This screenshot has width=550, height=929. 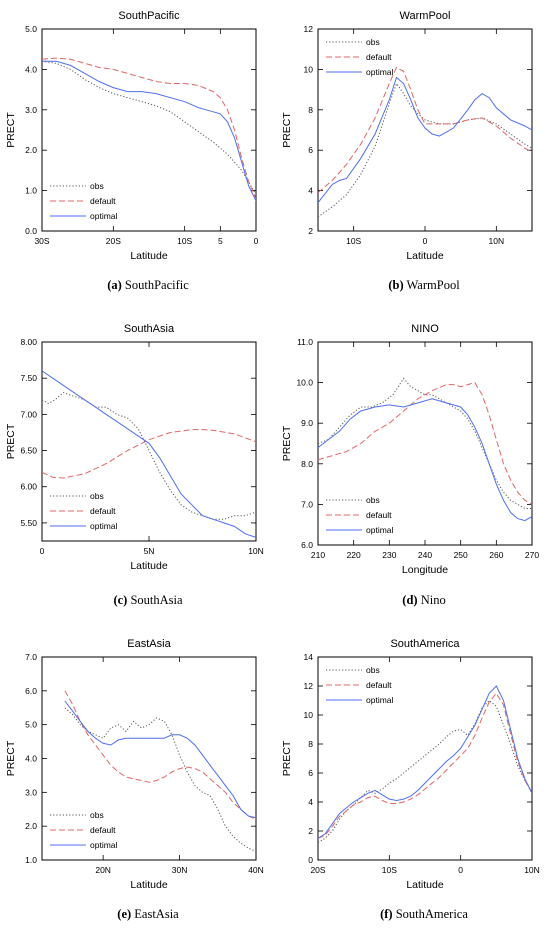 What do you see at coordinates (409, 600) in the screenshot?
I see `caption-tag: (d)` at bounding box center [409, 600].